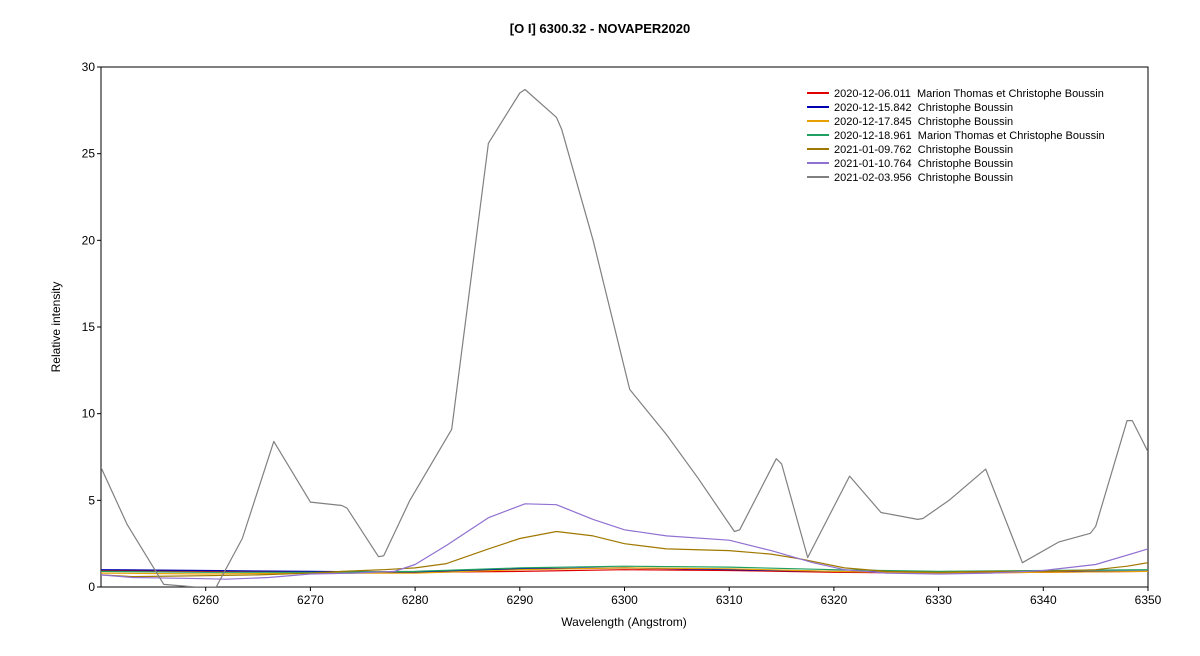  I want to click on x-tick-label: 6280, so click(415, 600).